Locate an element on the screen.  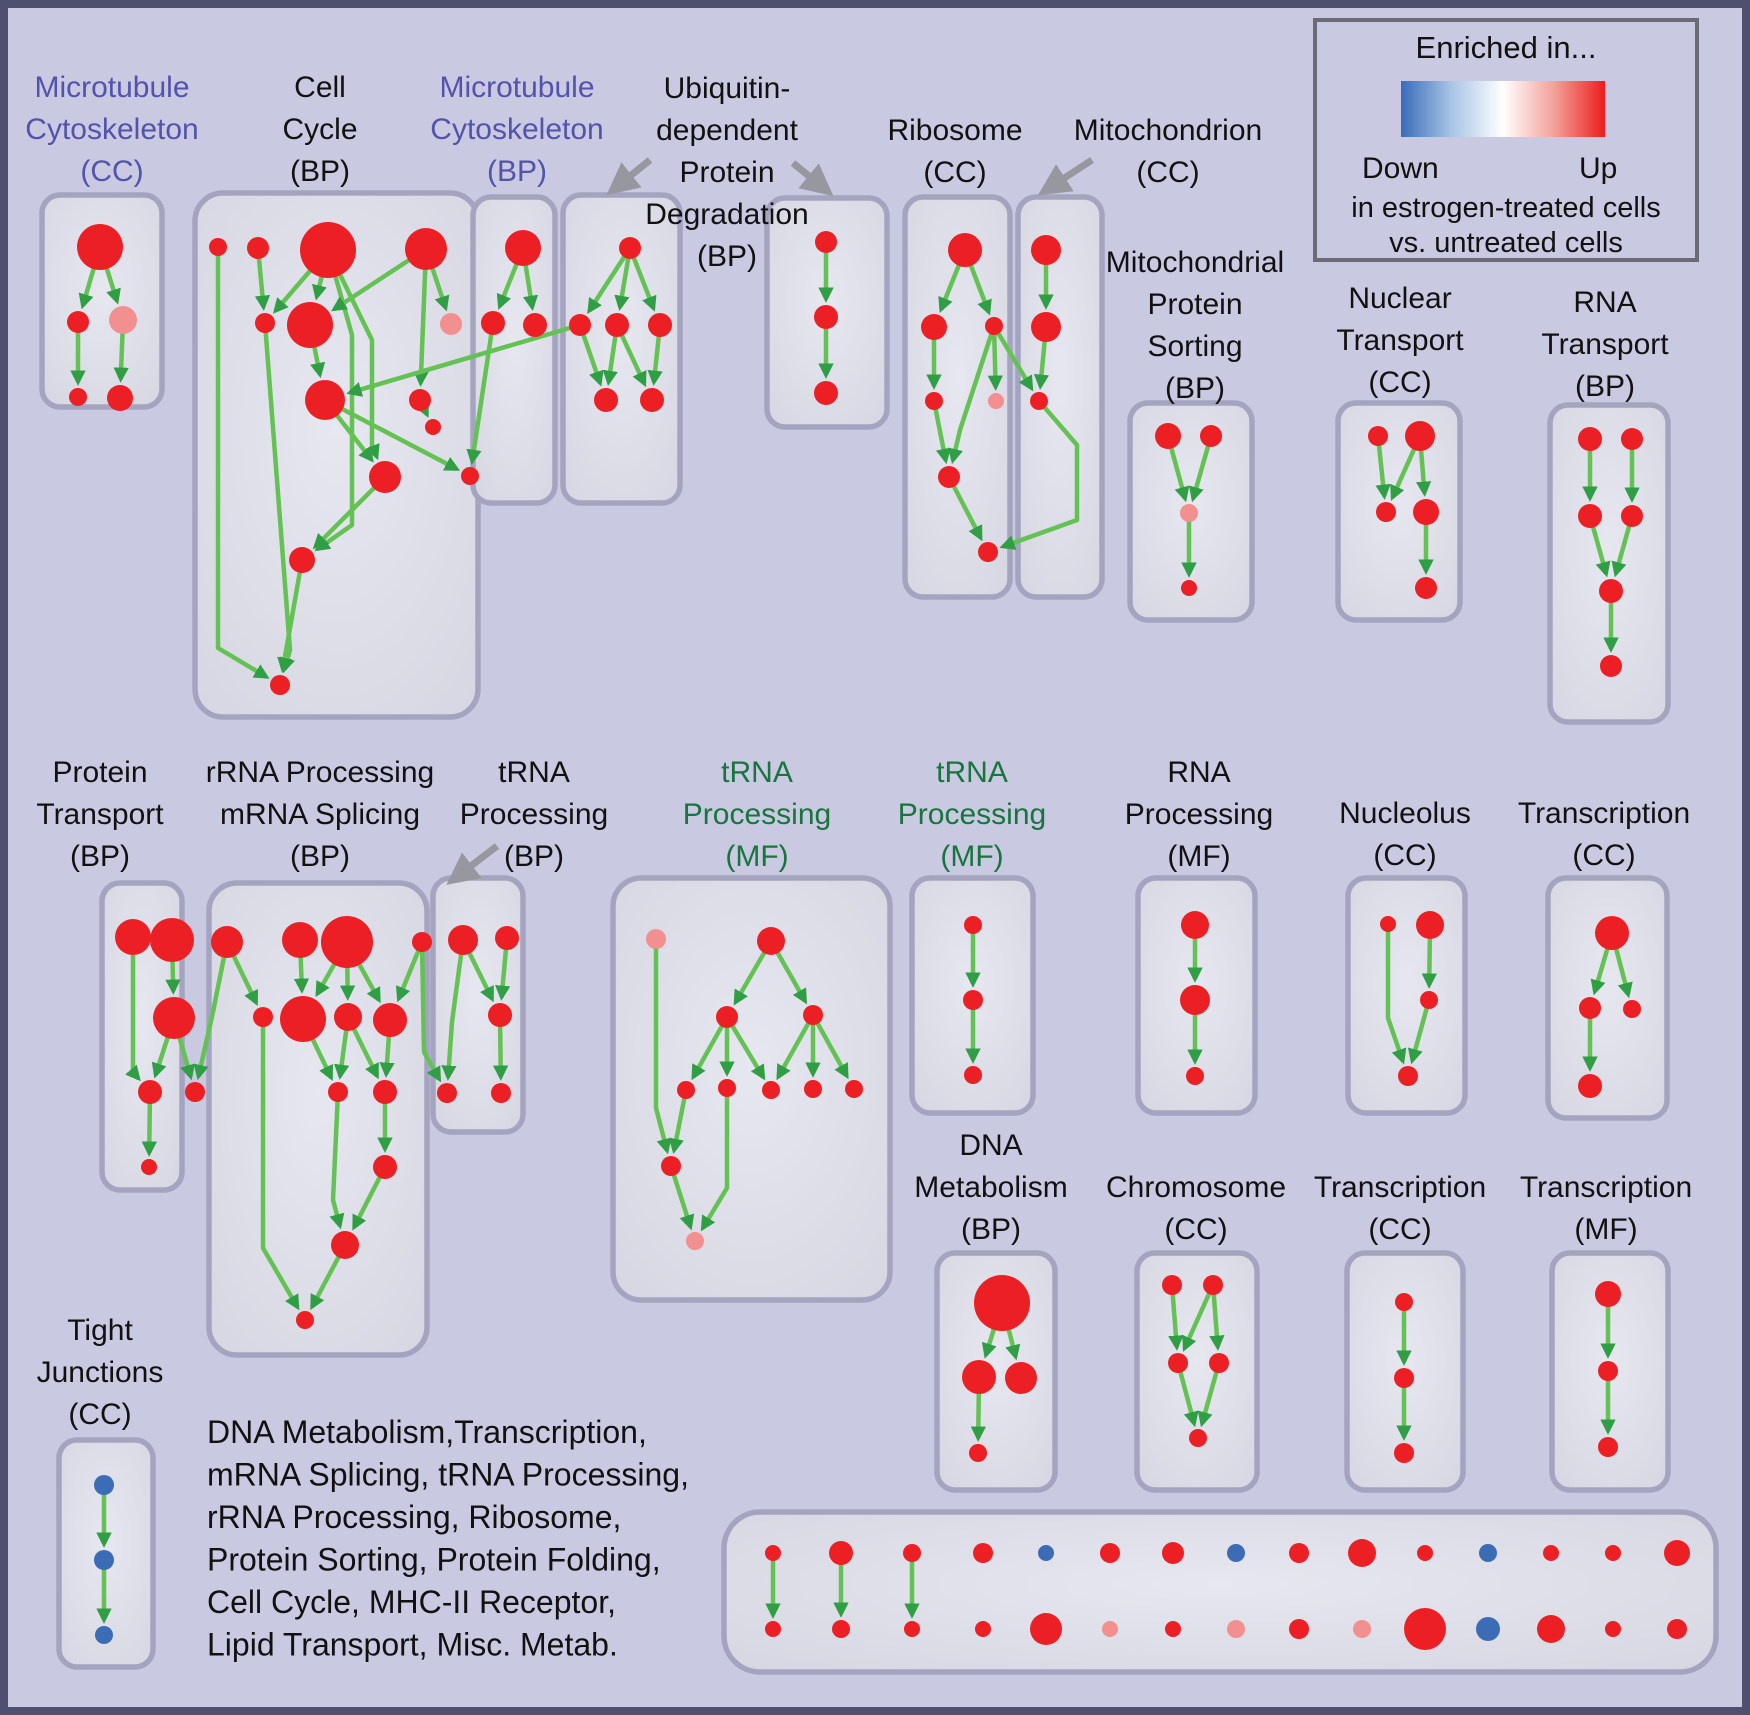
node-w1t is located at coordinates (773, 1553).